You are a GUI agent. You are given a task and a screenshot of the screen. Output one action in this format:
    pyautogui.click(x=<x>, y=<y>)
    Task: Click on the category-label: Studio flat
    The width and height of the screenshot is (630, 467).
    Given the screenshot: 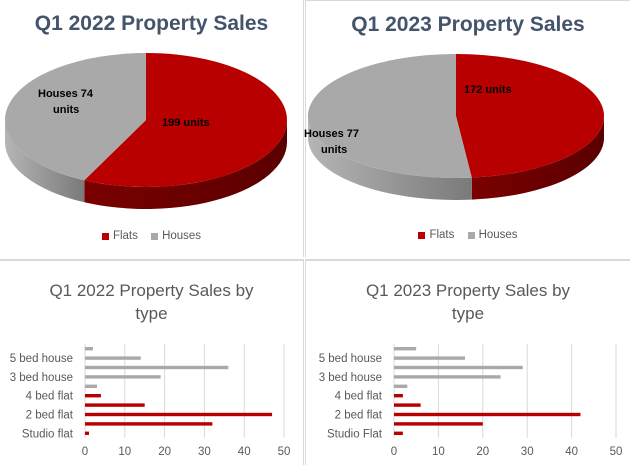 What is the action you would take?
    pyautogui.click(x=48, y=434)
    